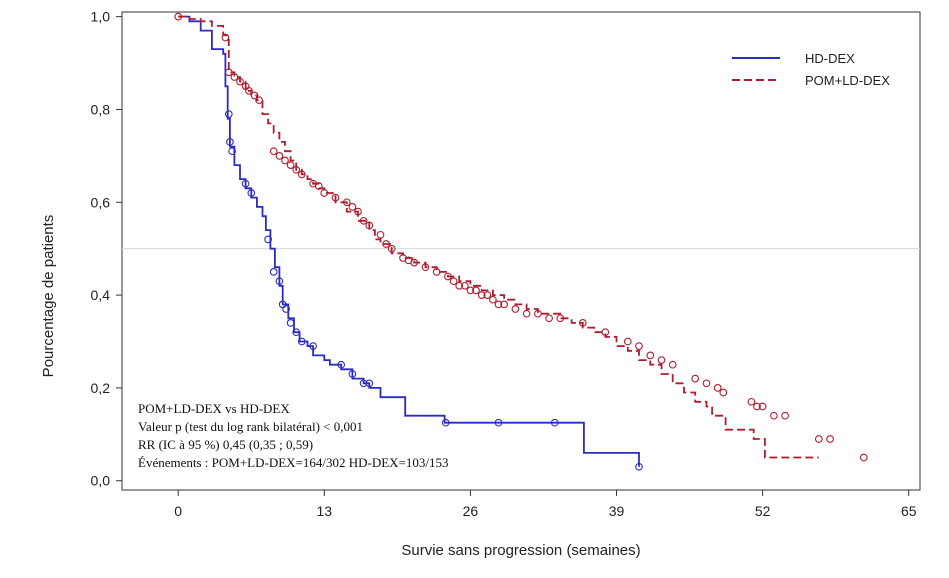 This screenshot has width=949, height=578. Describe the element at coordinates (909, 511) in the screenshot. I see `x-tick-label: 65` at that location.